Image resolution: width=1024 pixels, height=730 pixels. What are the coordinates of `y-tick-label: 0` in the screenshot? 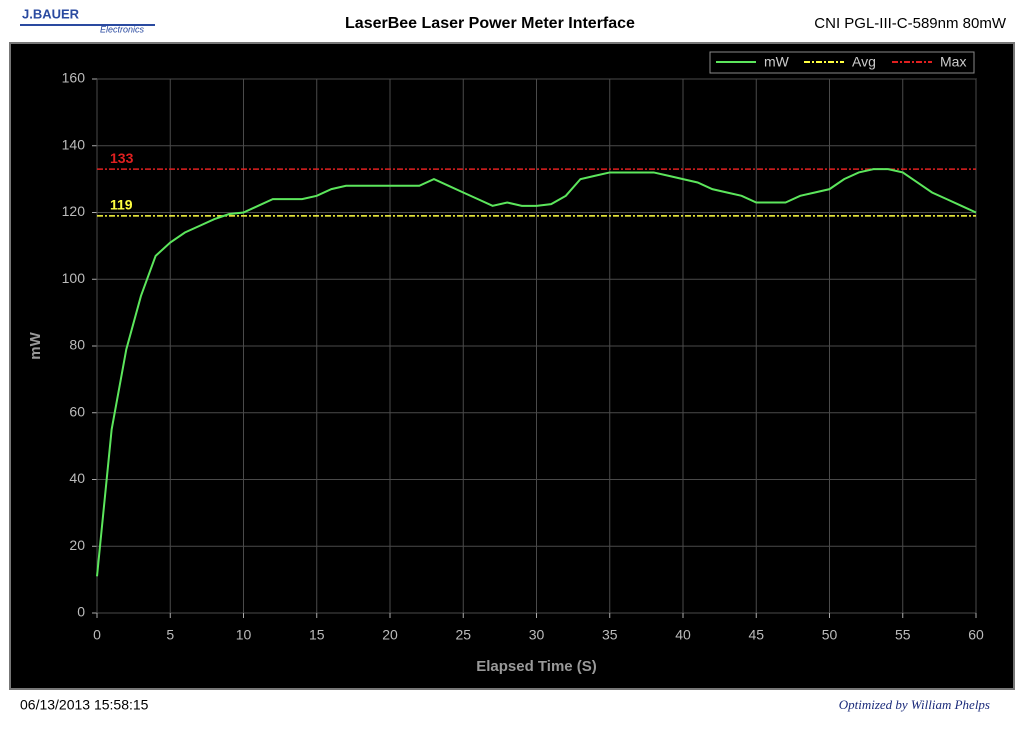 It's located at (81, 612).